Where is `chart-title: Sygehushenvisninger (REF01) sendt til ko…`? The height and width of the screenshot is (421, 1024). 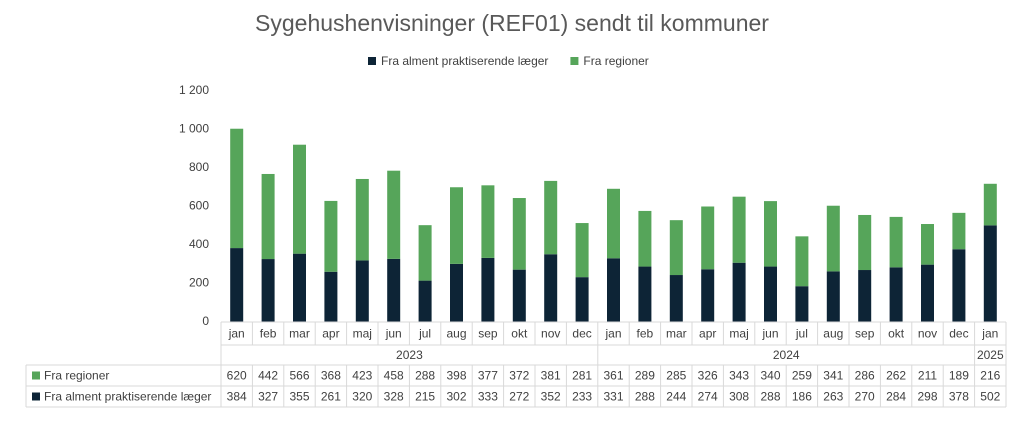
chart-title: Sygehushenvisninger (REF01) sendt til ko… is located at coordinates (512, 23).